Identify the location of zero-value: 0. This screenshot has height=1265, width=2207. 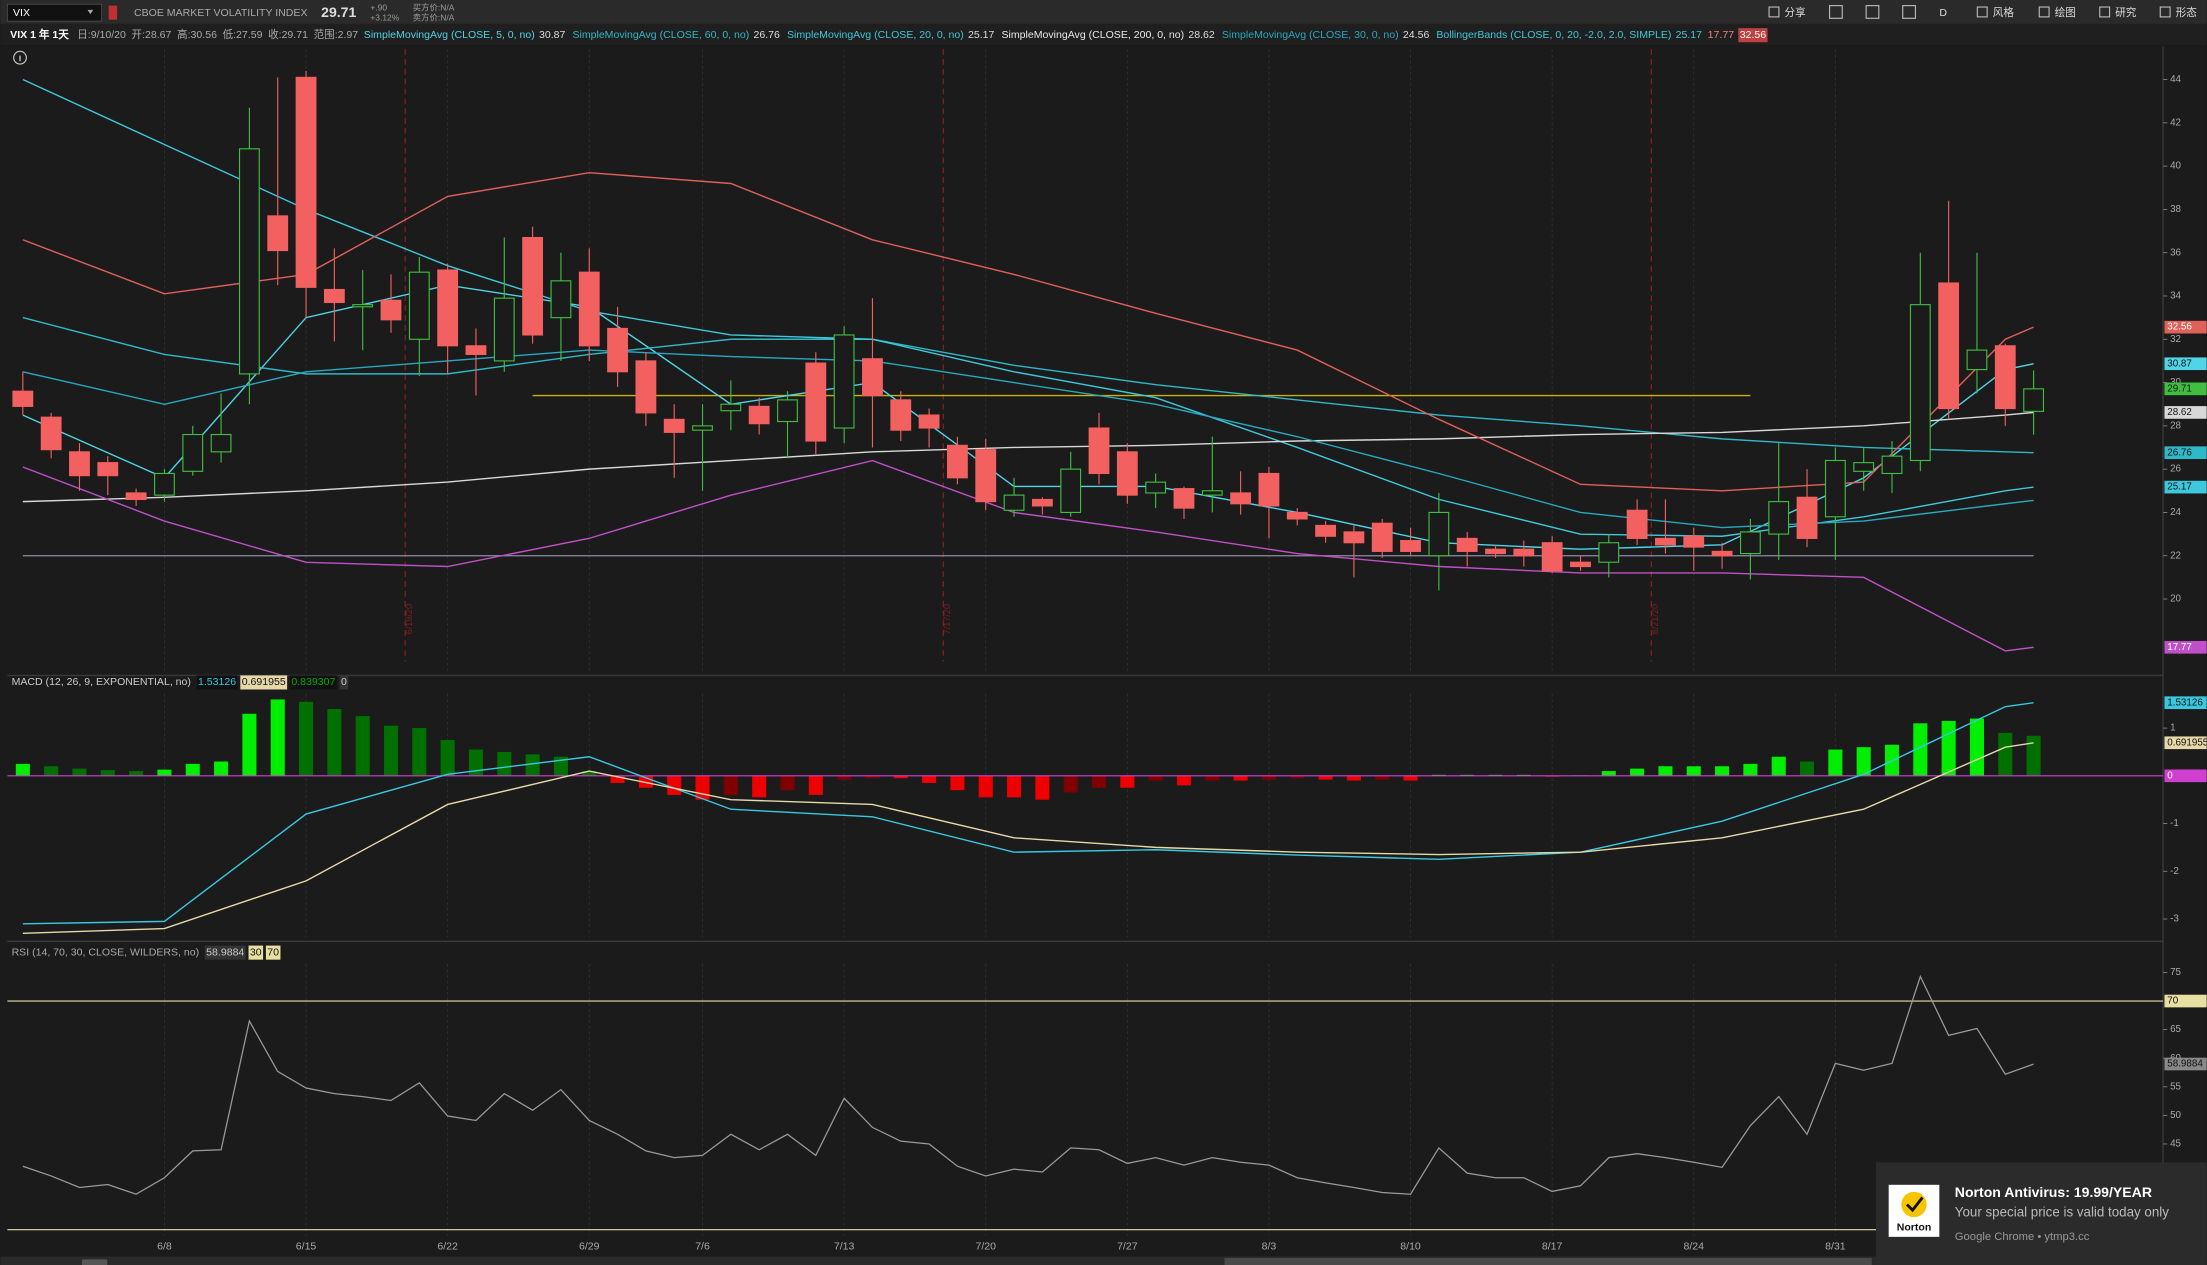
(344, 682).